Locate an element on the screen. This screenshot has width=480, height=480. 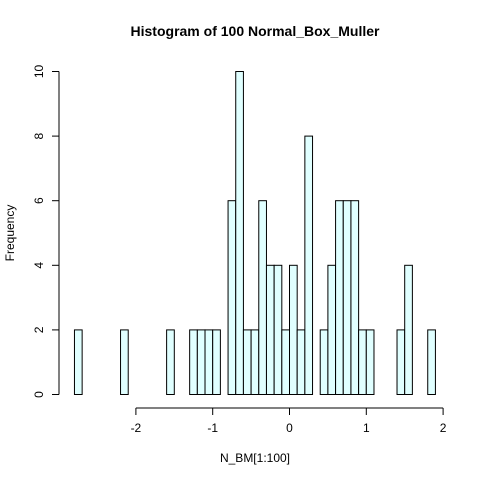
x-tick-label: 0 is located at coordinates (289, 428).